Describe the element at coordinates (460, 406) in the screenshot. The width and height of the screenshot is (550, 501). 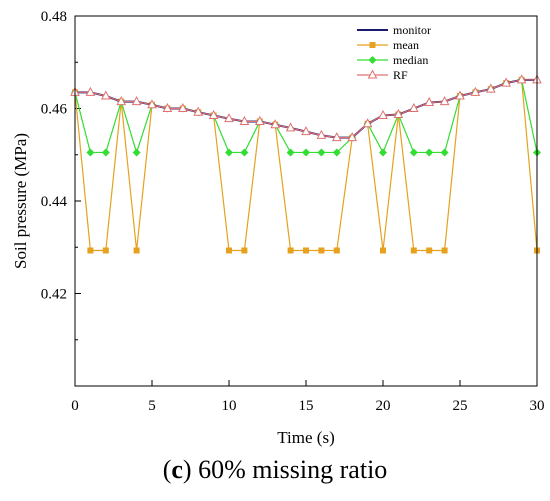
I see `x-tick-label: 25` at that location.